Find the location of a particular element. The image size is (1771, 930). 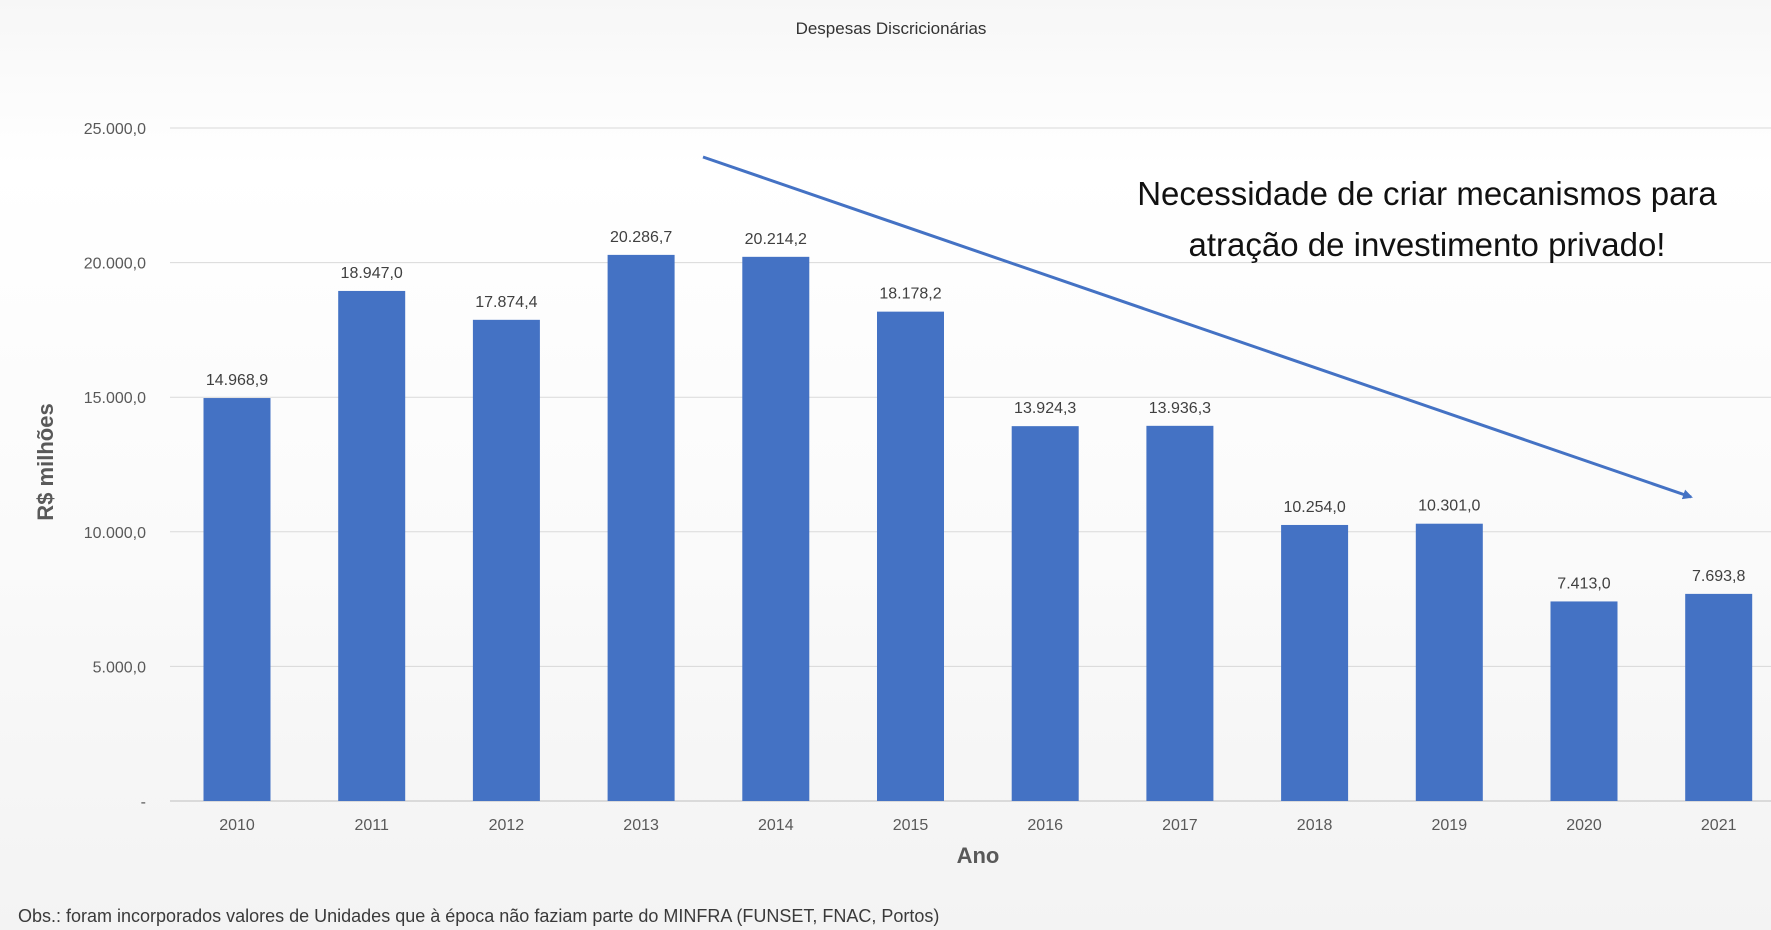

y-tick-label: 25.000,0 is located at coordinates (115, 129).